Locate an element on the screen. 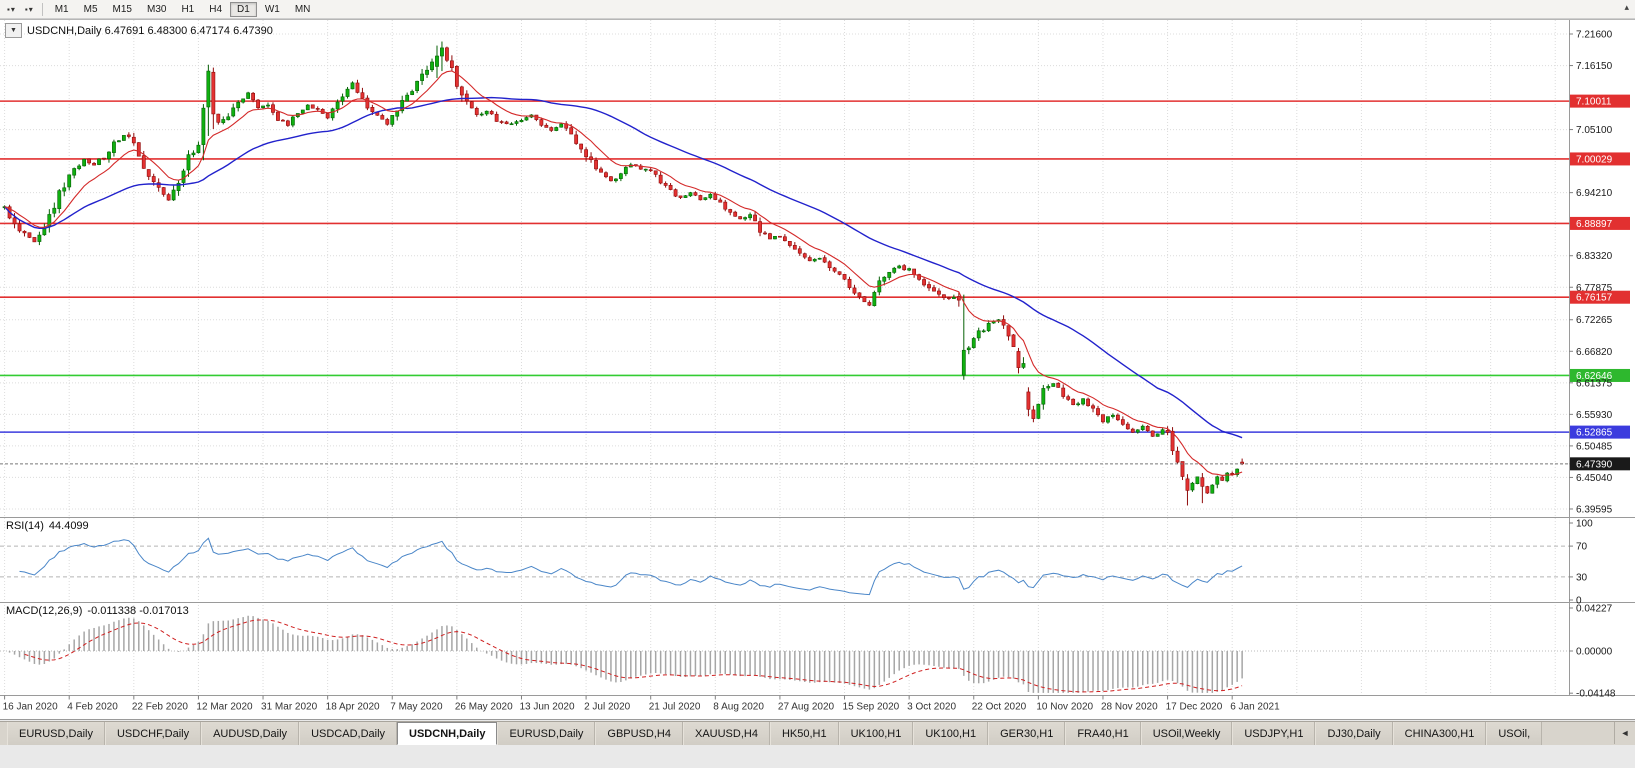 Image resolution: width=1635 pixels, height=768 pixels. svg-text: 17 Dec 2020 is located at coordinates (1194, 707).